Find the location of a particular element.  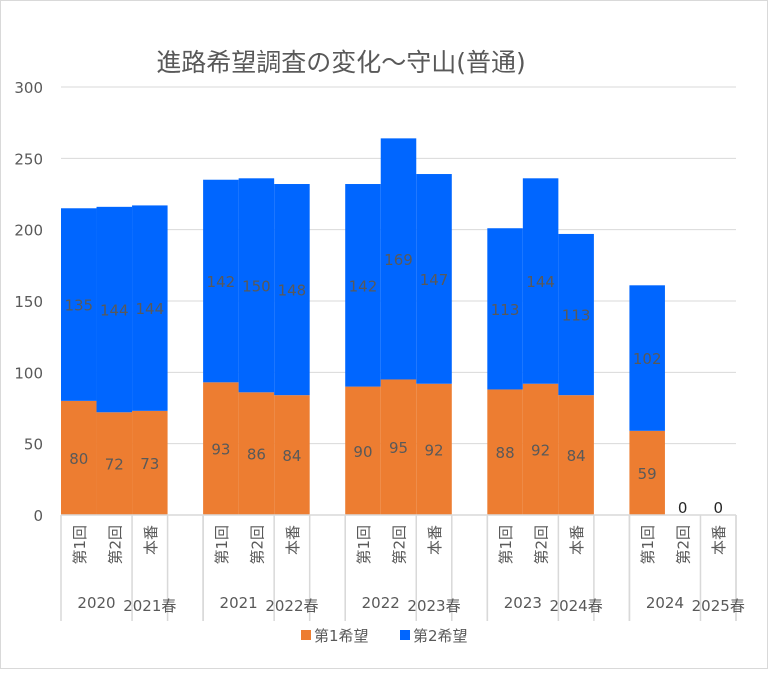

group-label: 2024 is located at coordinates (665, 603).